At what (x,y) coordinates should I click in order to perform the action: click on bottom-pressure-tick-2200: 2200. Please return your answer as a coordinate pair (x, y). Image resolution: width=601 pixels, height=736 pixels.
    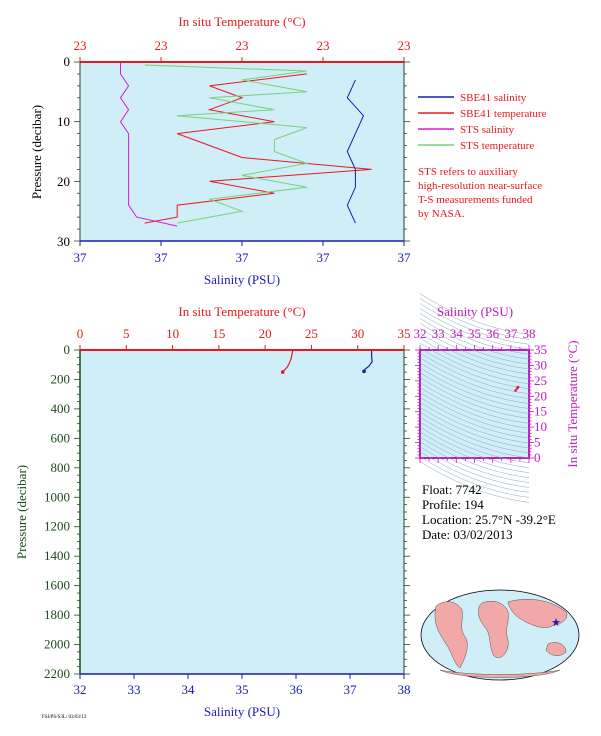
    Looking at the image, I should click on (57, 673).